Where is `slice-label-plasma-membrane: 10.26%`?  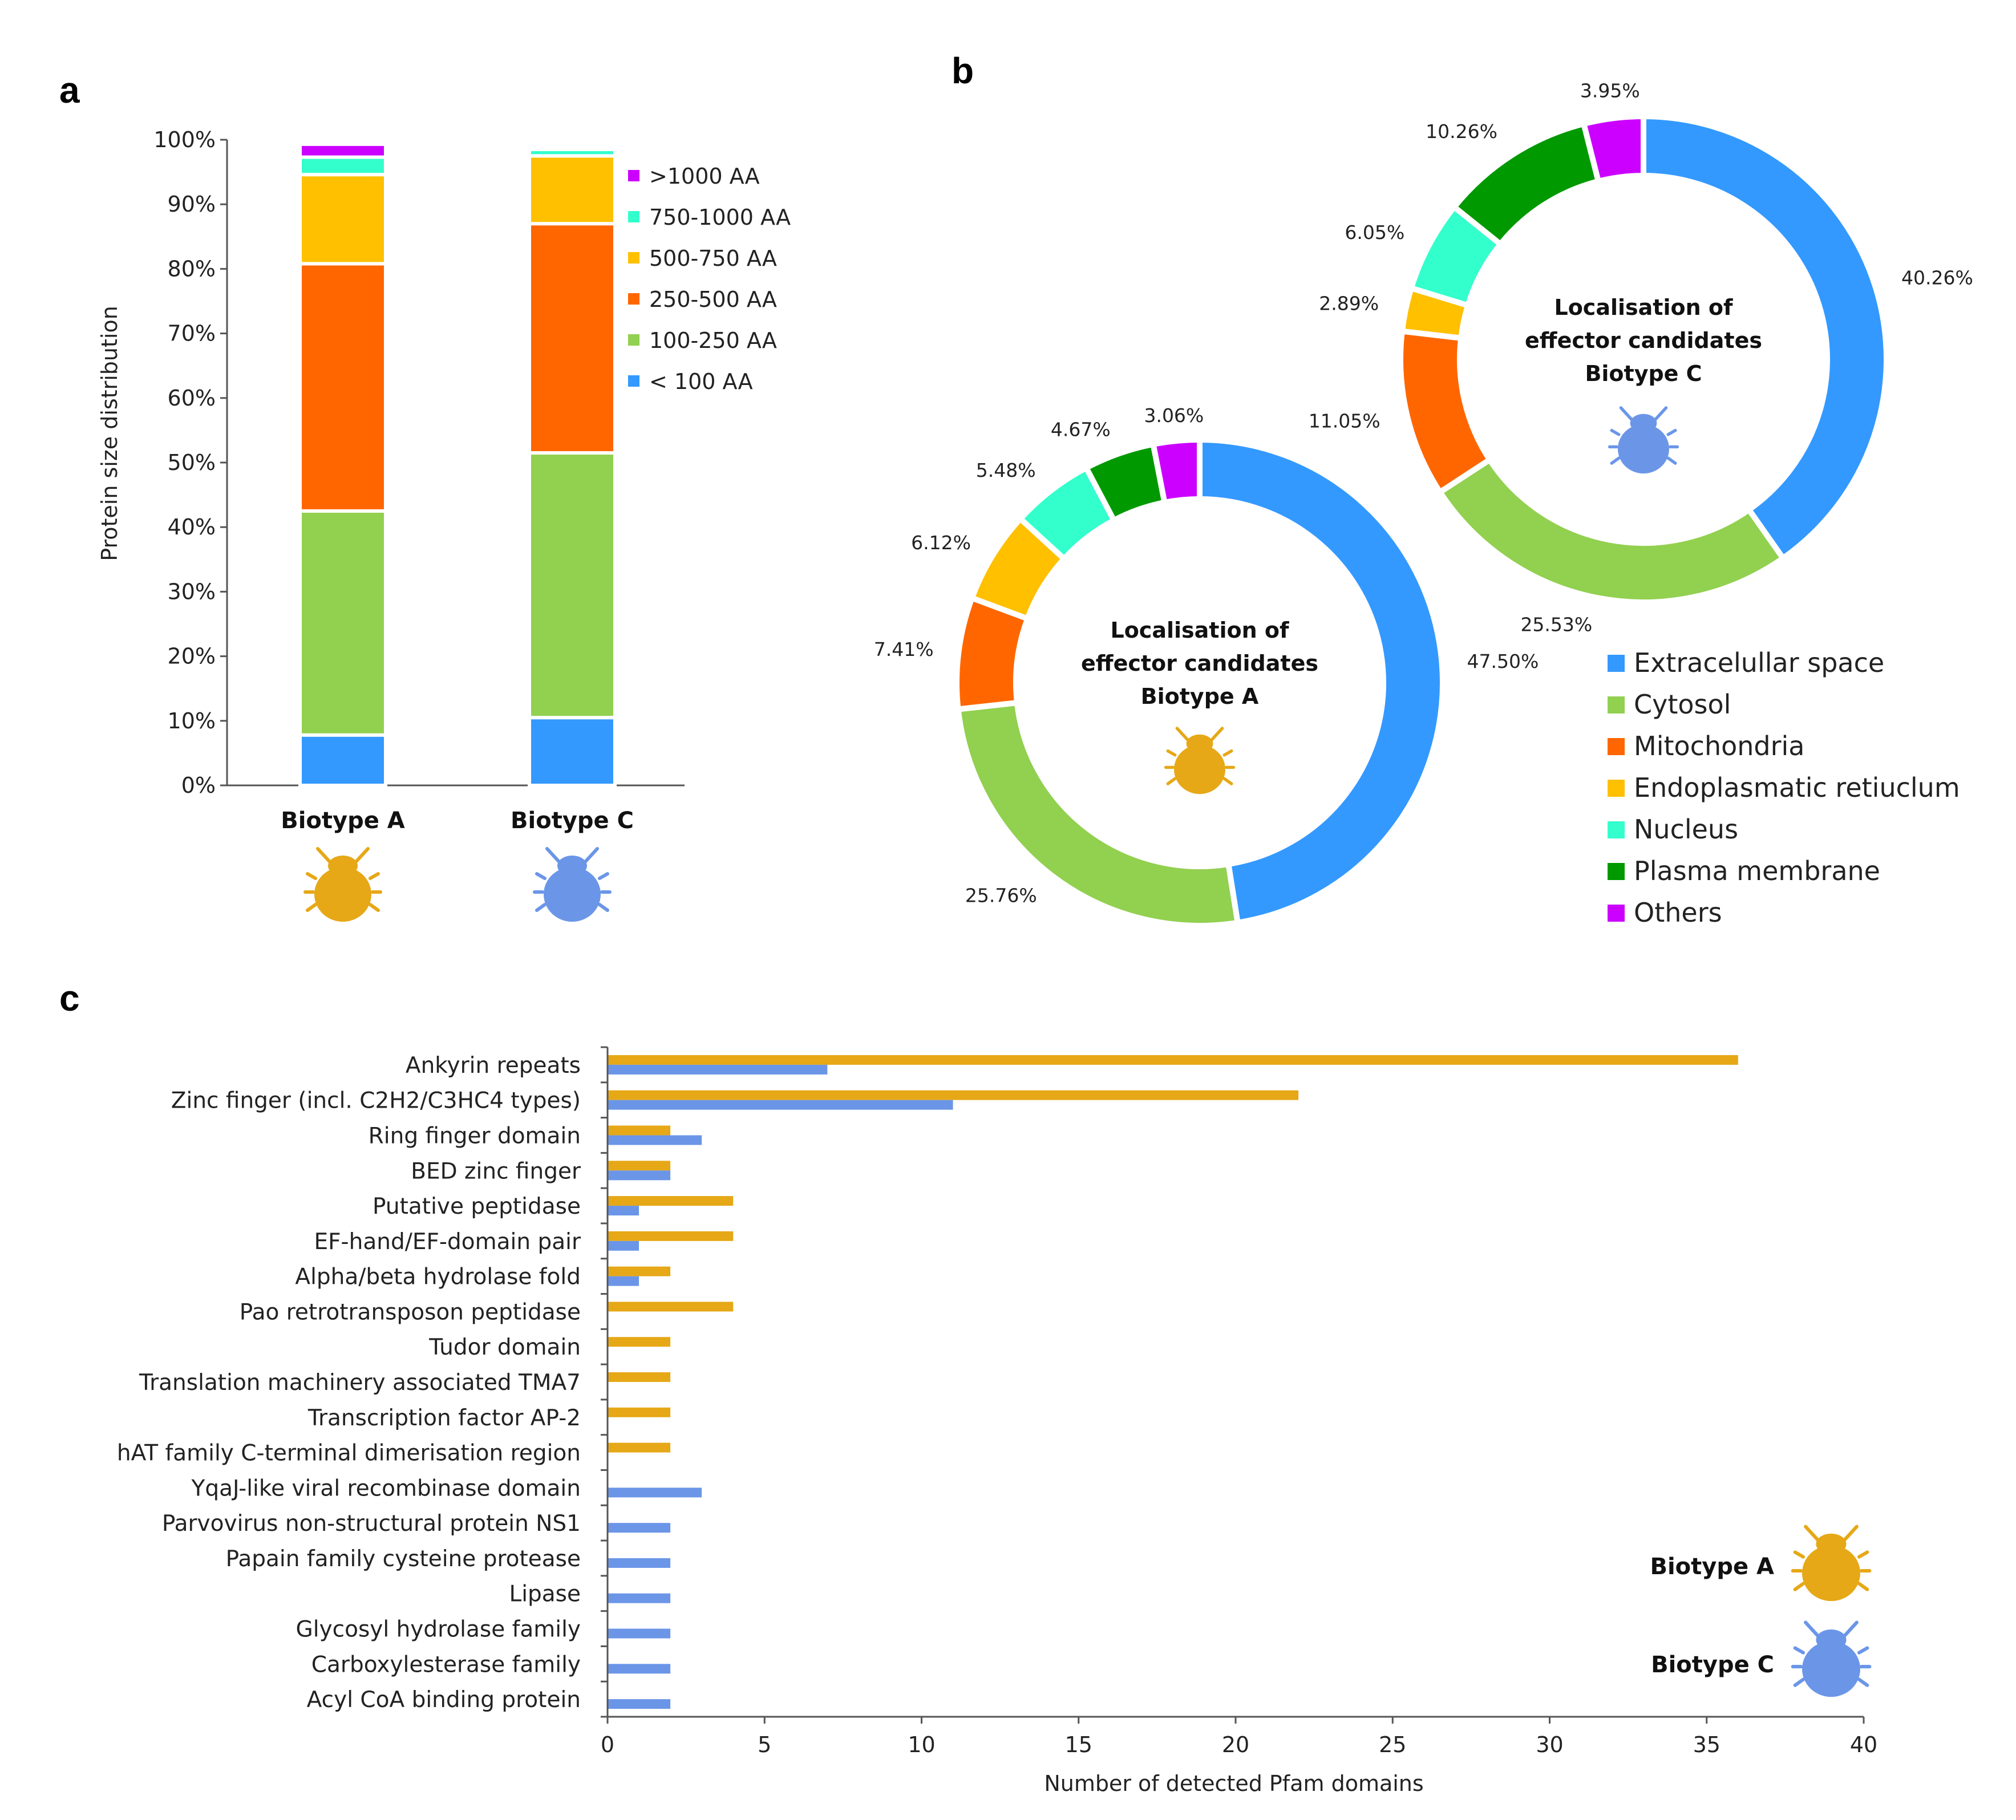 slice-label-plasma-membrane: 10.26% is located at coordinates (1461, 131).